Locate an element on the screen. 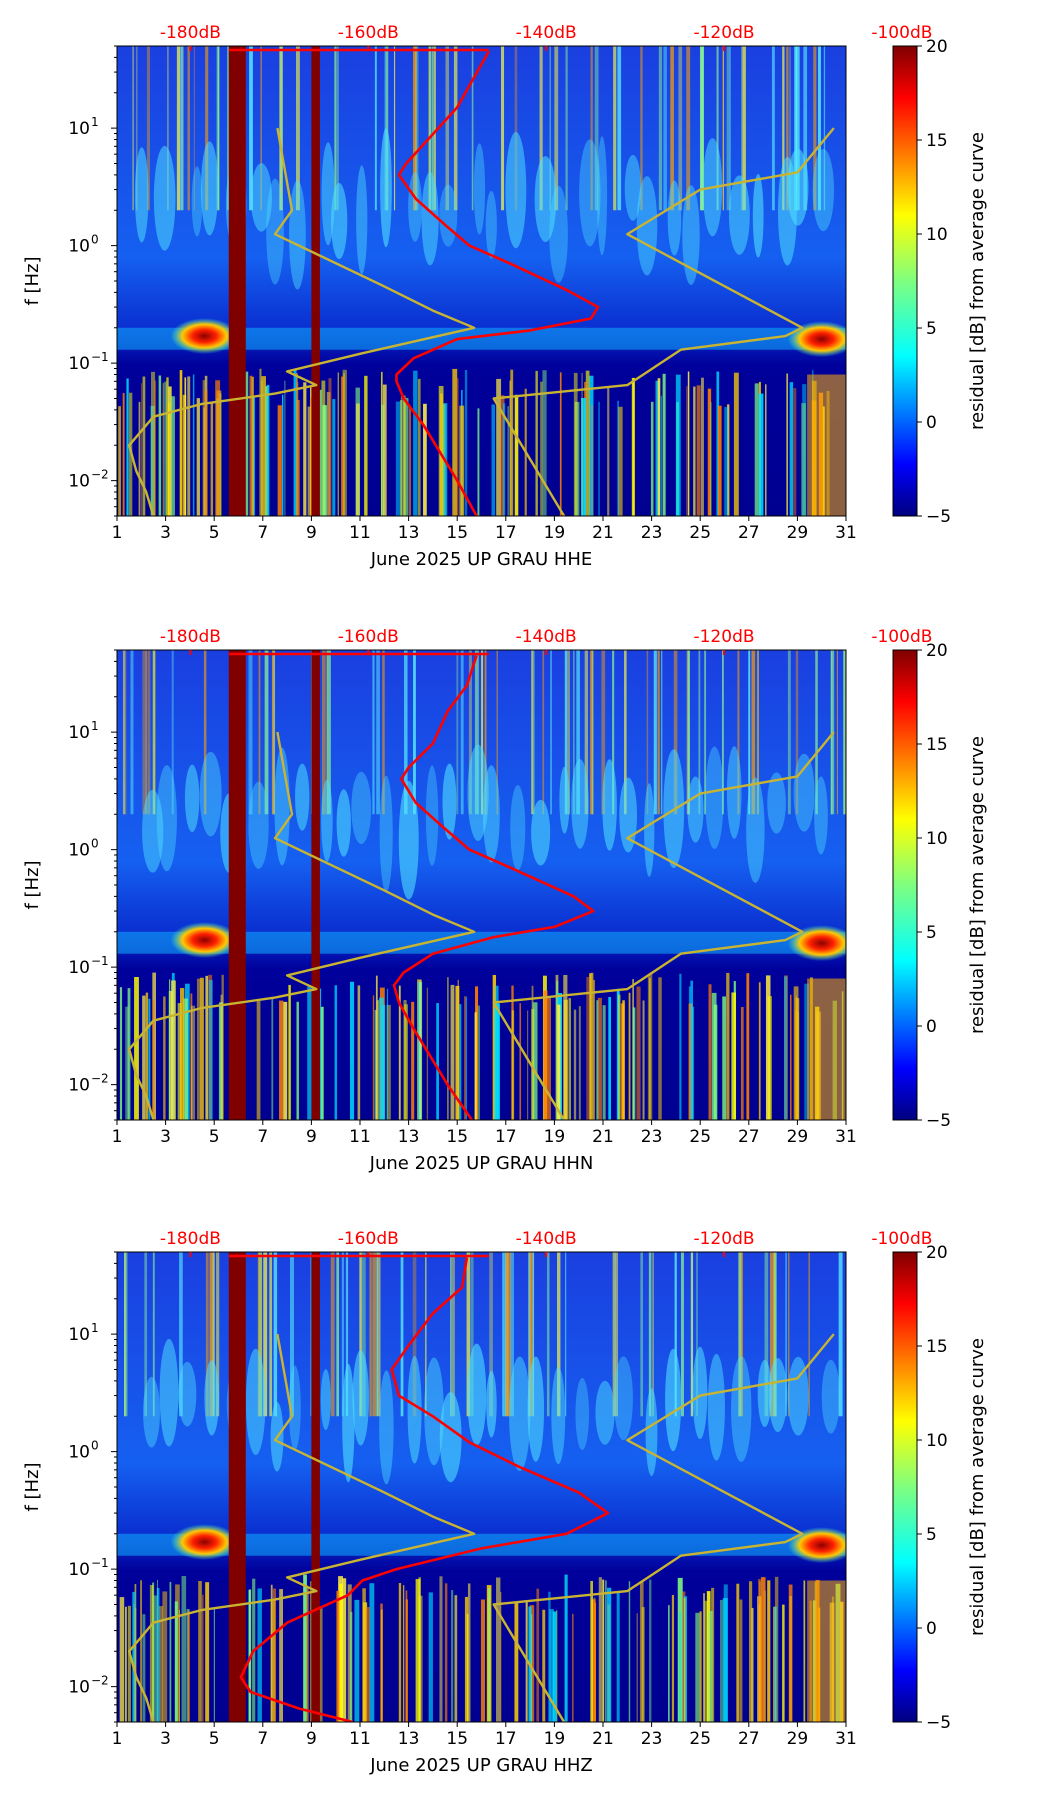 Image resolution: width=1052 pixels, height=1806 pixels. data-gap is located at coordinates (315, 281).